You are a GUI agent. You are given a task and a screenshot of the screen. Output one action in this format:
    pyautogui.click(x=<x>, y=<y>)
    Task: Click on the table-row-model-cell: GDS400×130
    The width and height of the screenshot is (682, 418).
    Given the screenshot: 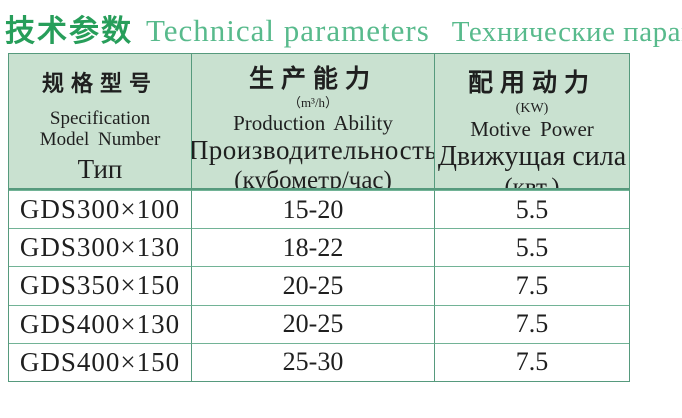 What is the action you would take?
    pyautogui.click(x=100, y=323)
    